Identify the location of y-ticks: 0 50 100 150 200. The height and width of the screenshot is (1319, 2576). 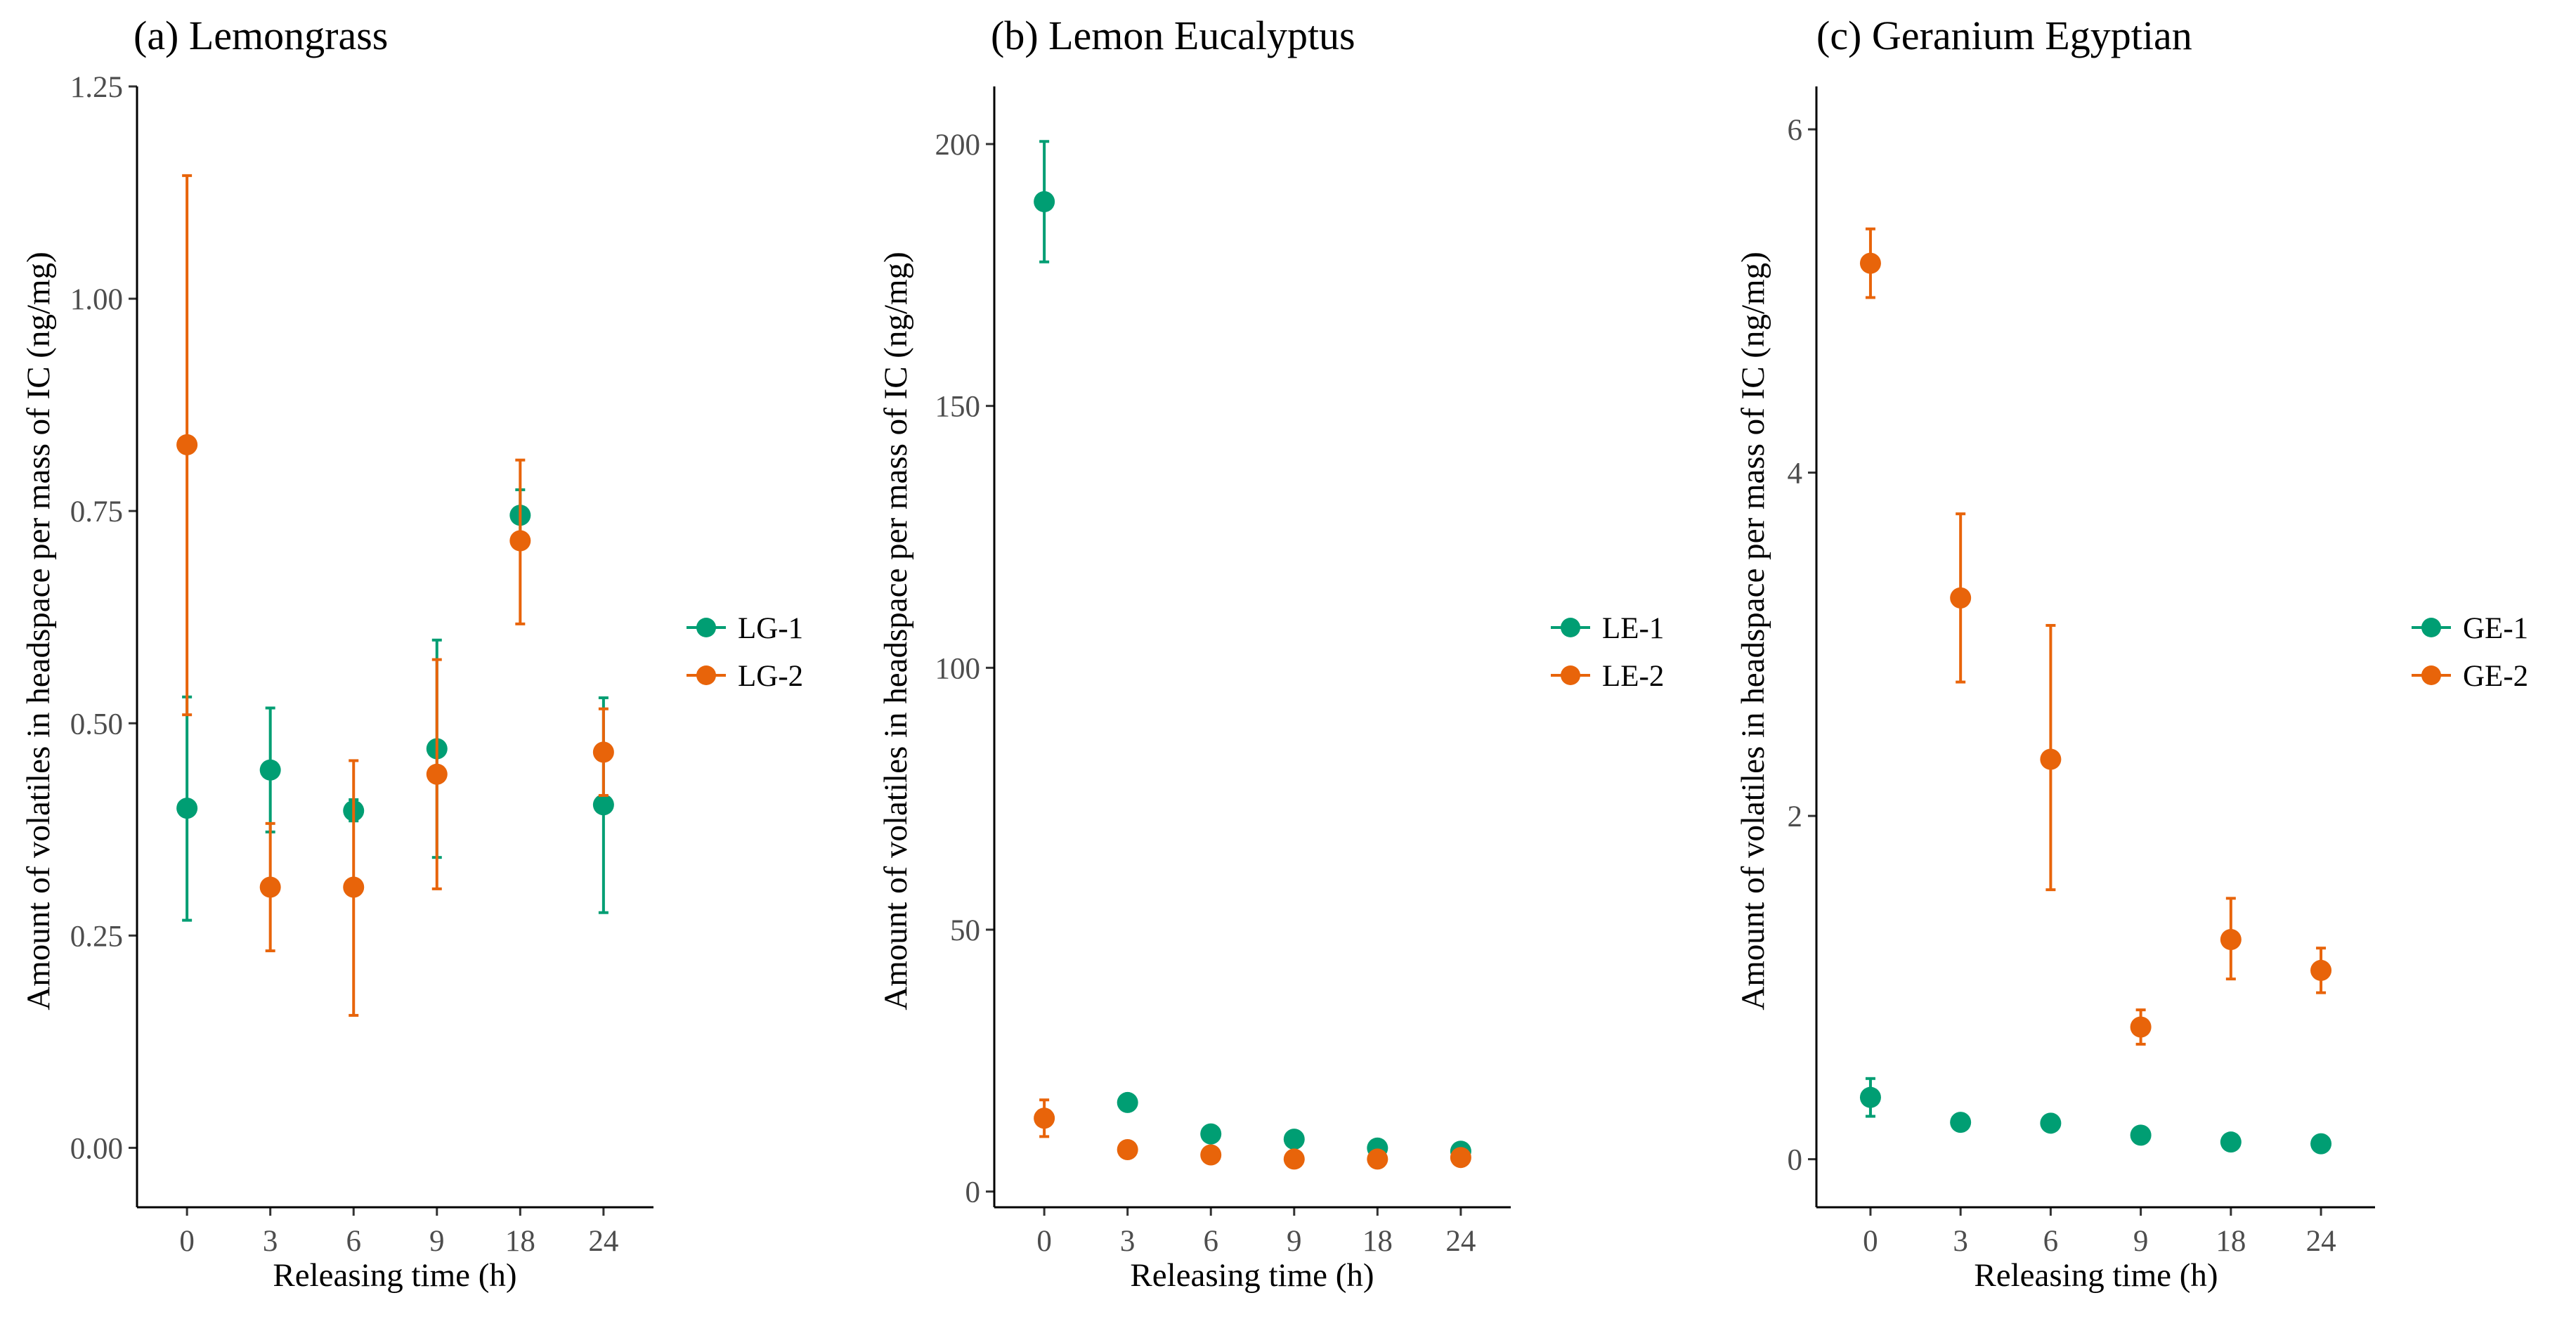
(964, 669).